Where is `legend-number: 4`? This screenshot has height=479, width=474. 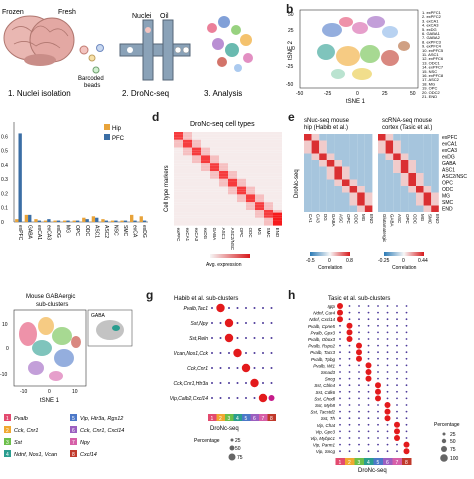 legend-number: 4 is located at coordinates (7, 455).